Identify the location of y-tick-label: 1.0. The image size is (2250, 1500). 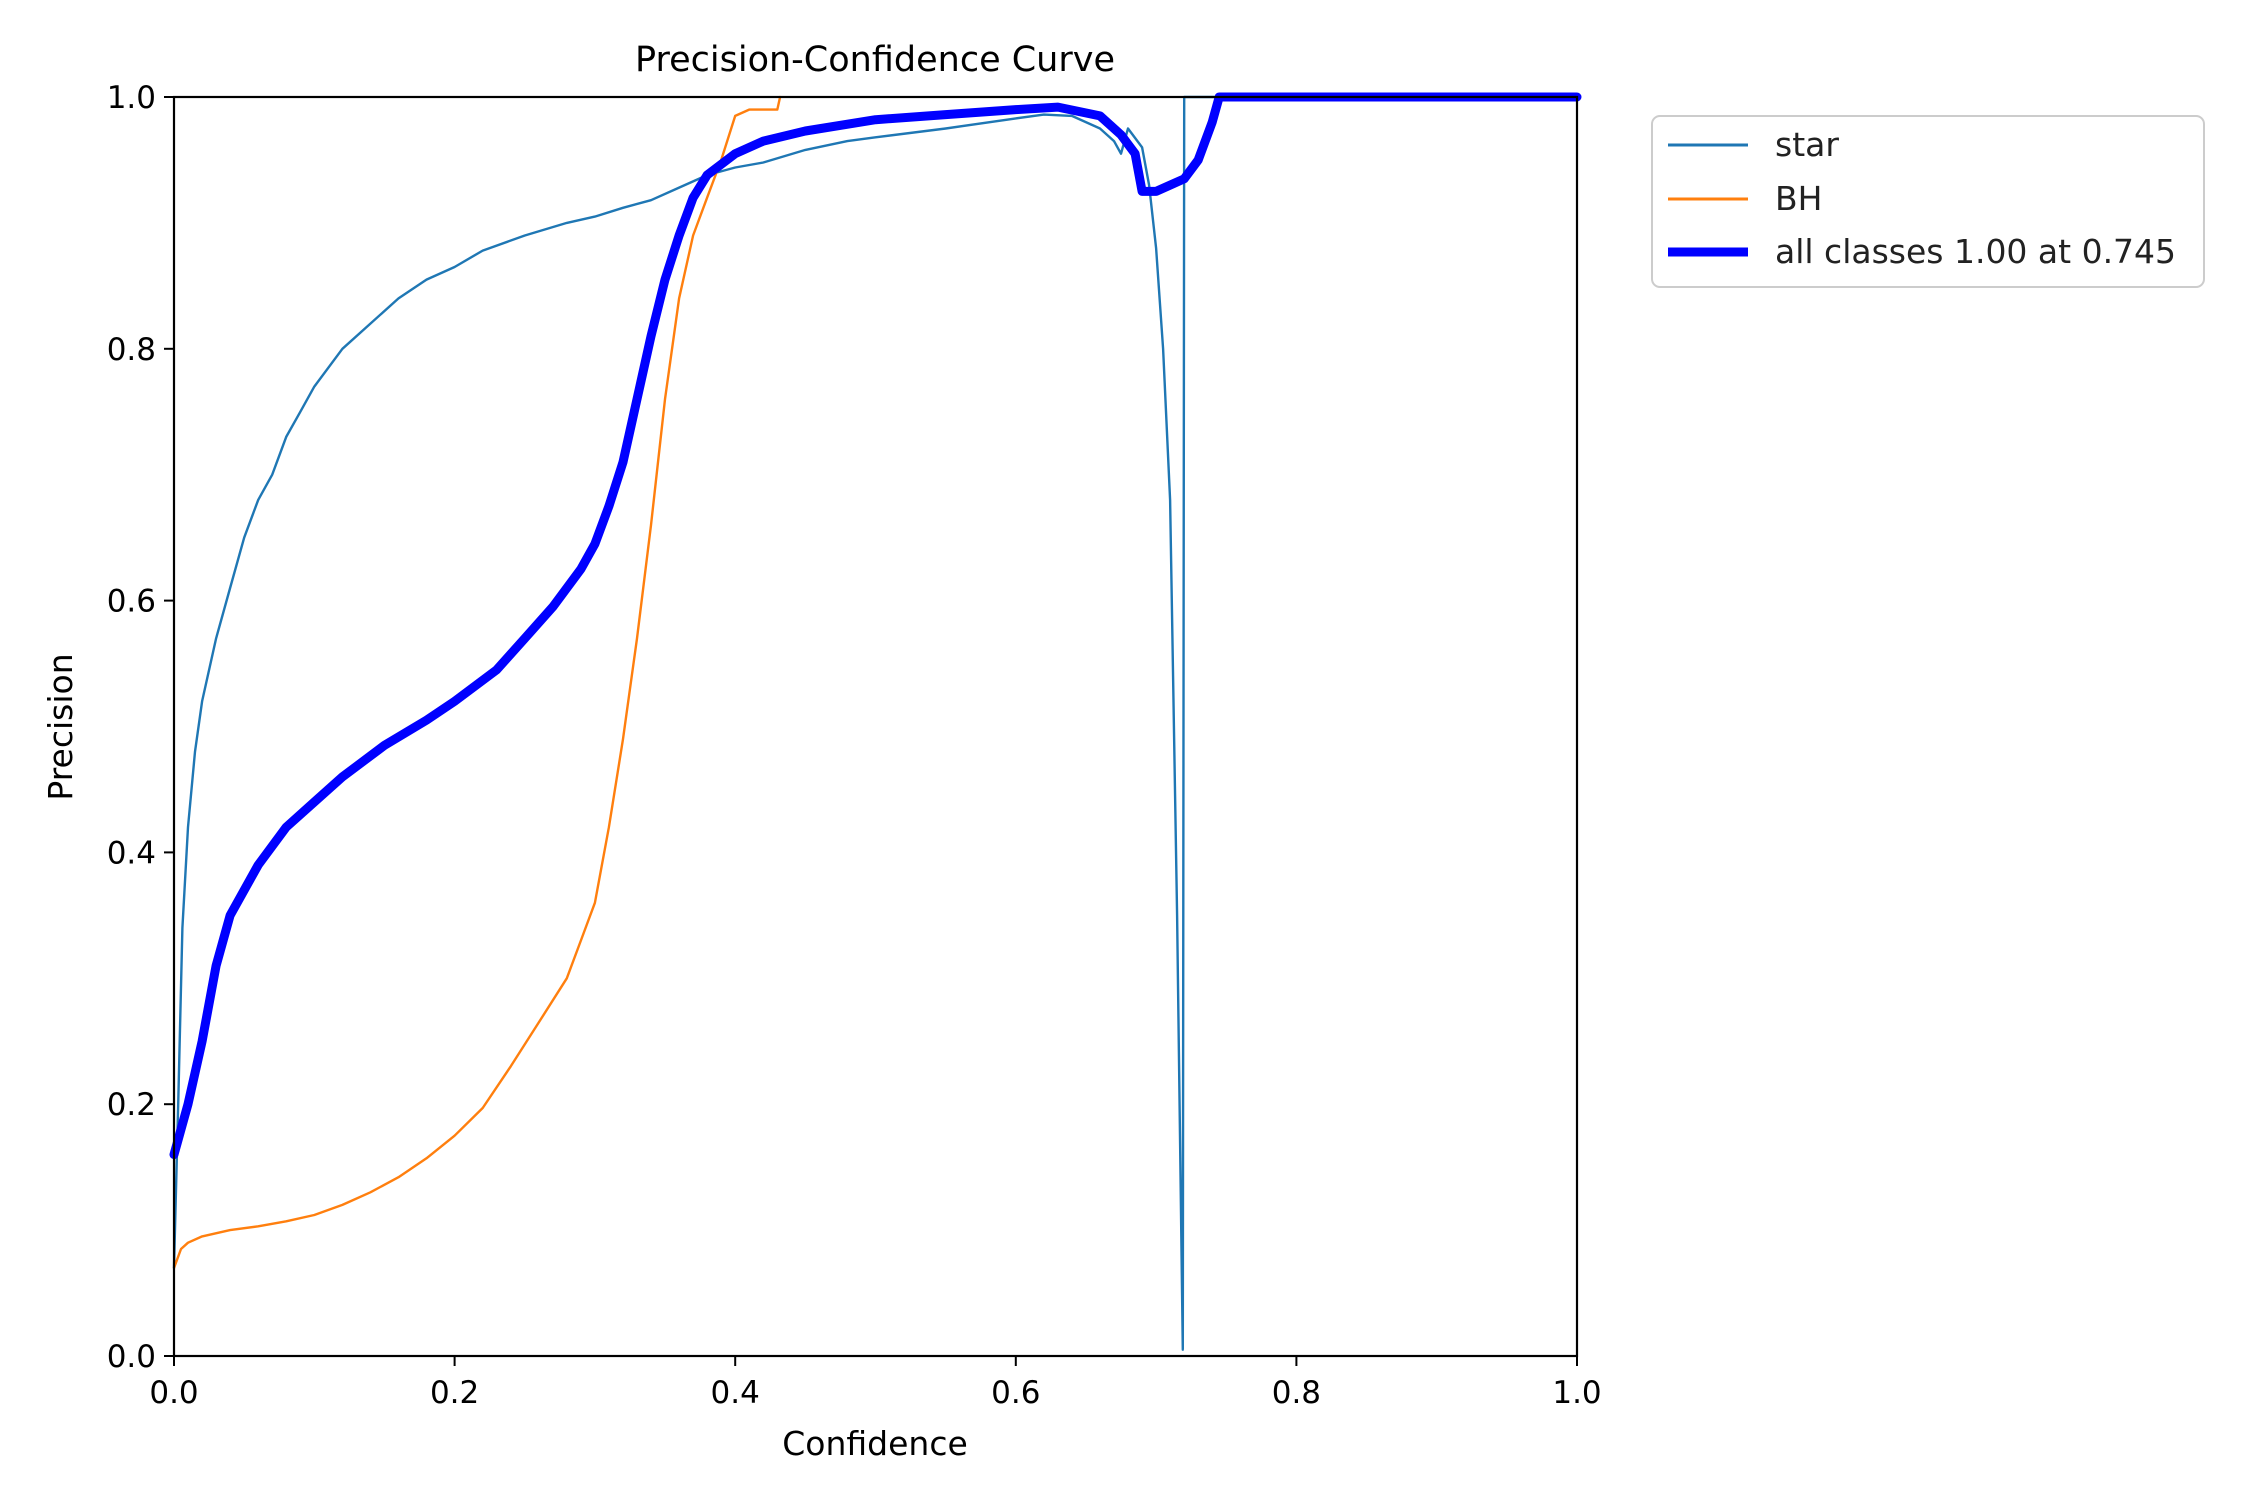
(131, 98).